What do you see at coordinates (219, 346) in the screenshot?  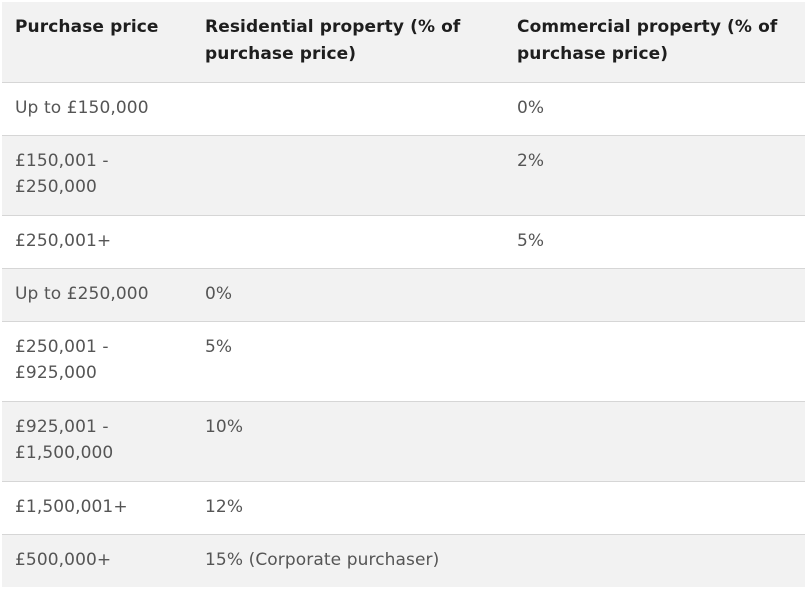 I see `cell-residential-rate: 5%` at bounding box center [219, 346].